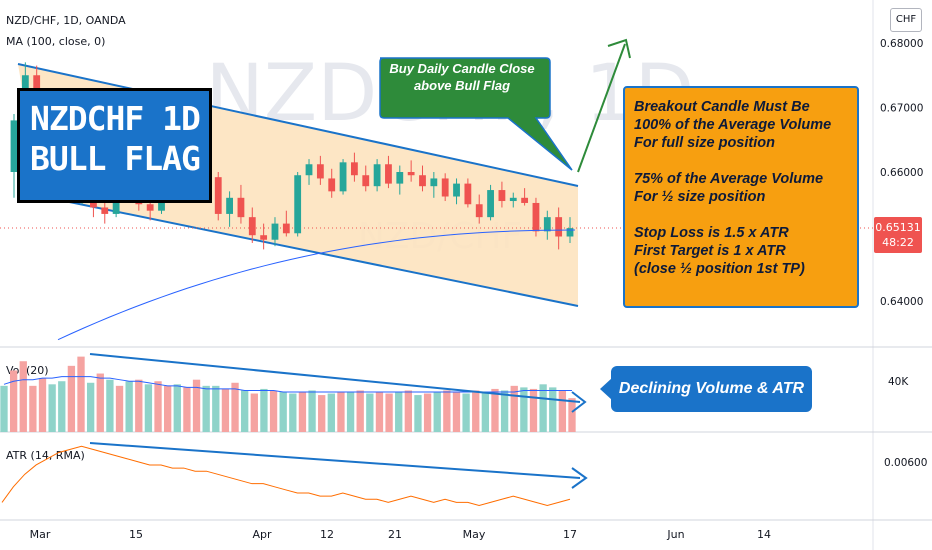  Describe the element at coordinates (462, 85) in the screenshot. I see `callout-green-line-2: above Bull Flag` at that location.